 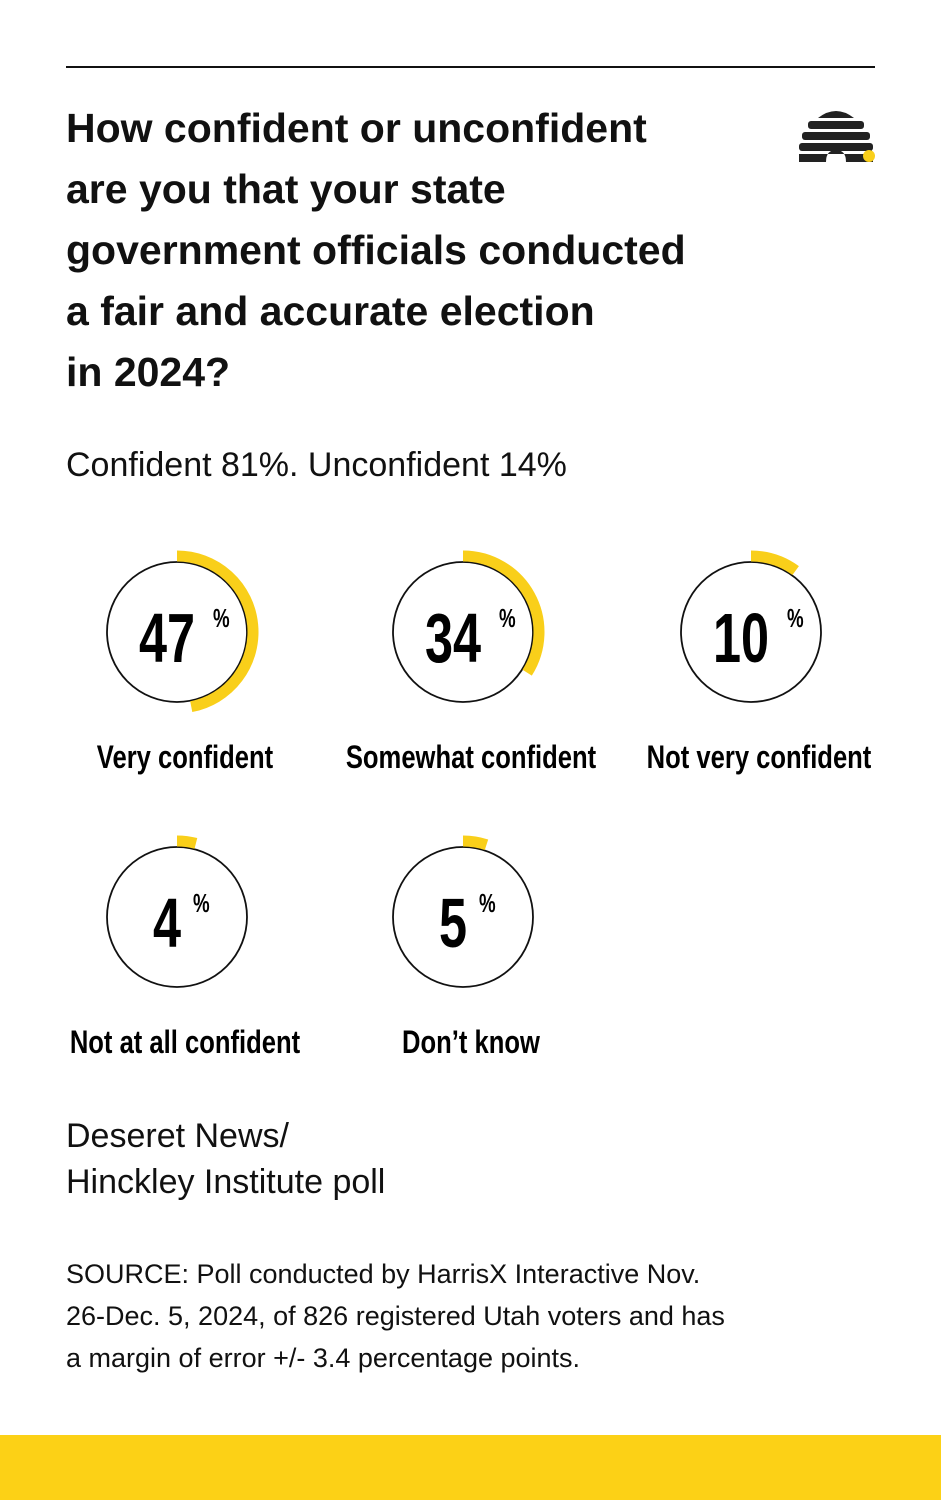 I want to click on label-group: Don’t know, so click(x=471, y=1042).